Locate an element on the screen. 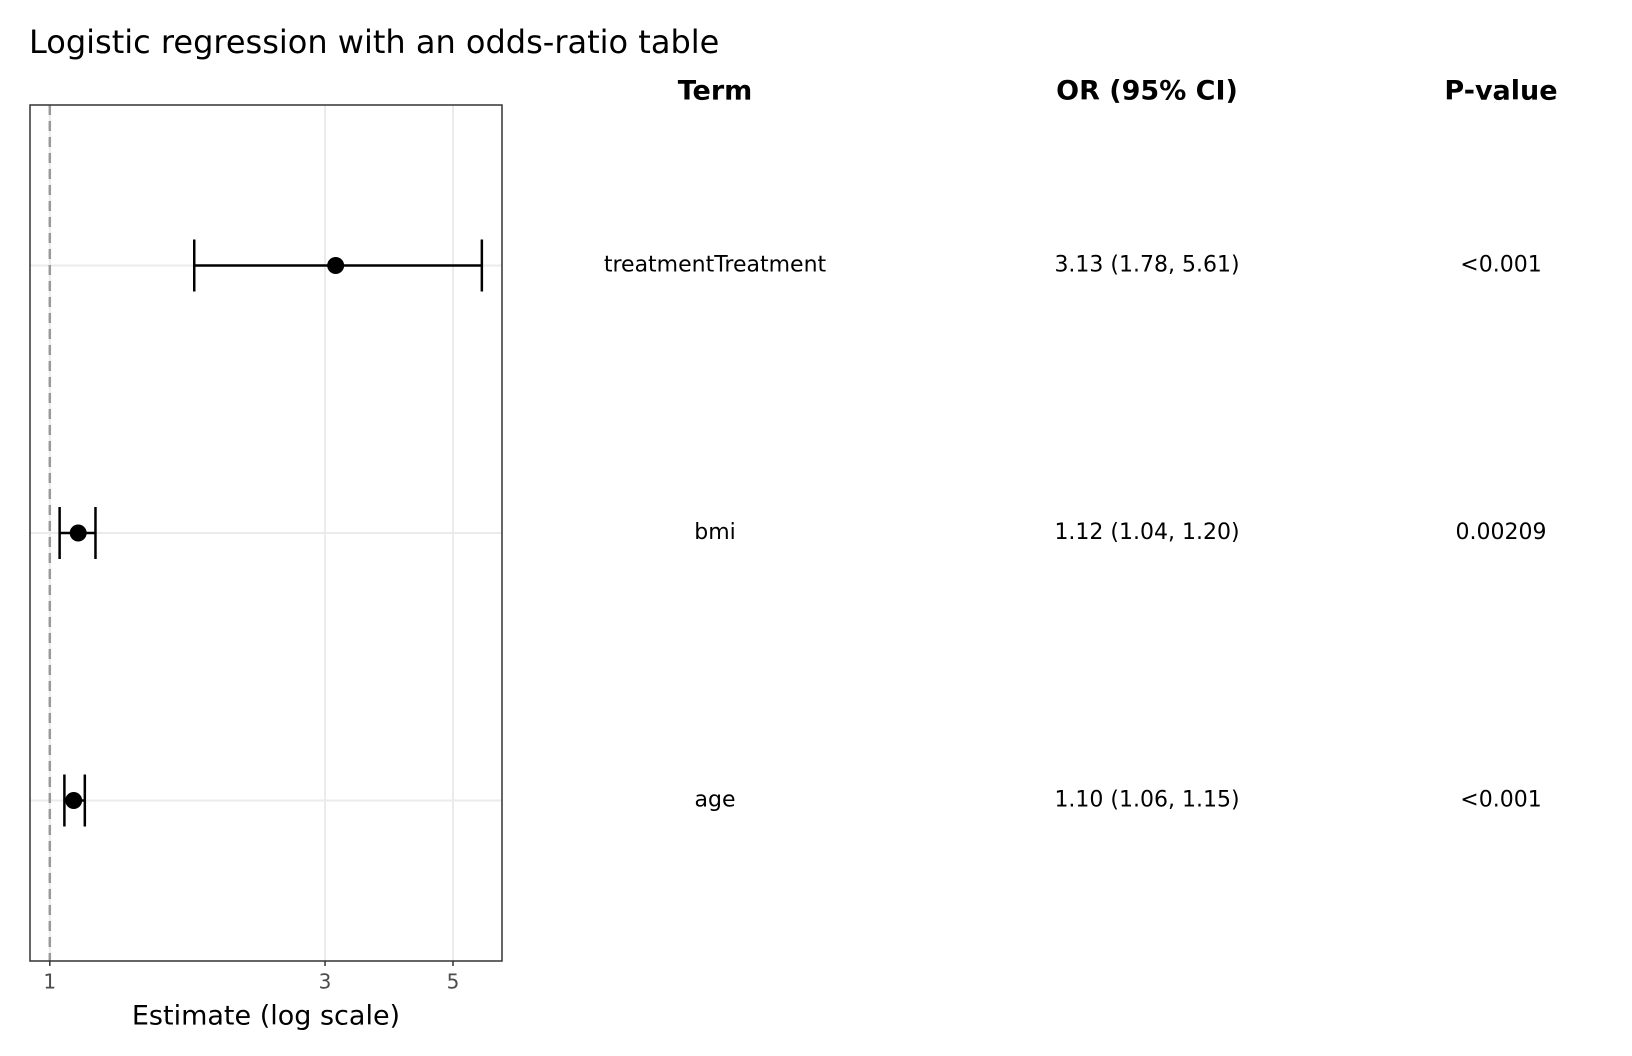 Image resolution: width=1632 pixels, height=1056 pixels. column-header: OR (95% CI) is located at coordinates (1147, 91).